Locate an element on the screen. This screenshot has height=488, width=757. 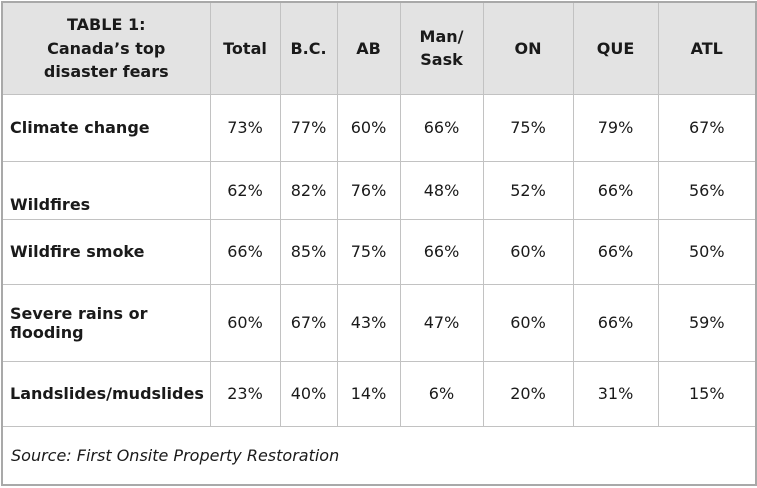
value-cell: 52% is located at coordinates (528, 190).